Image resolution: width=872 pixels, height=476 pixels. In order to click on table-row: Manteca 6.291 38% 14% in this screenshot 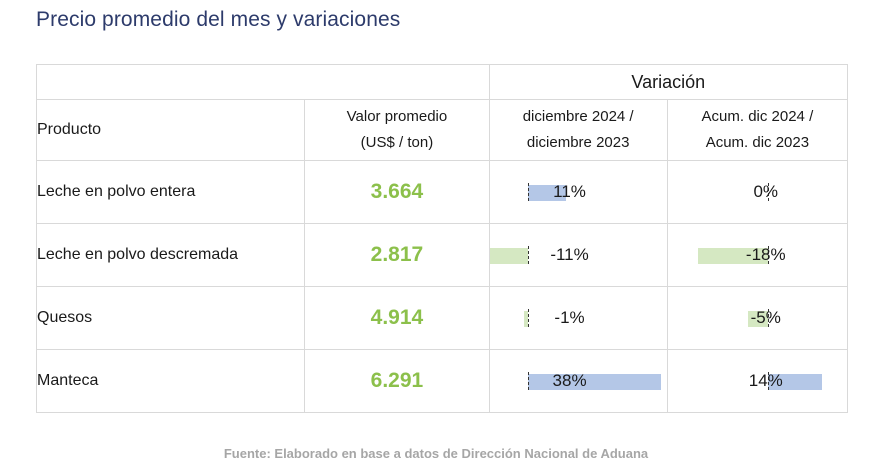, I will do `click(442, 381)`.